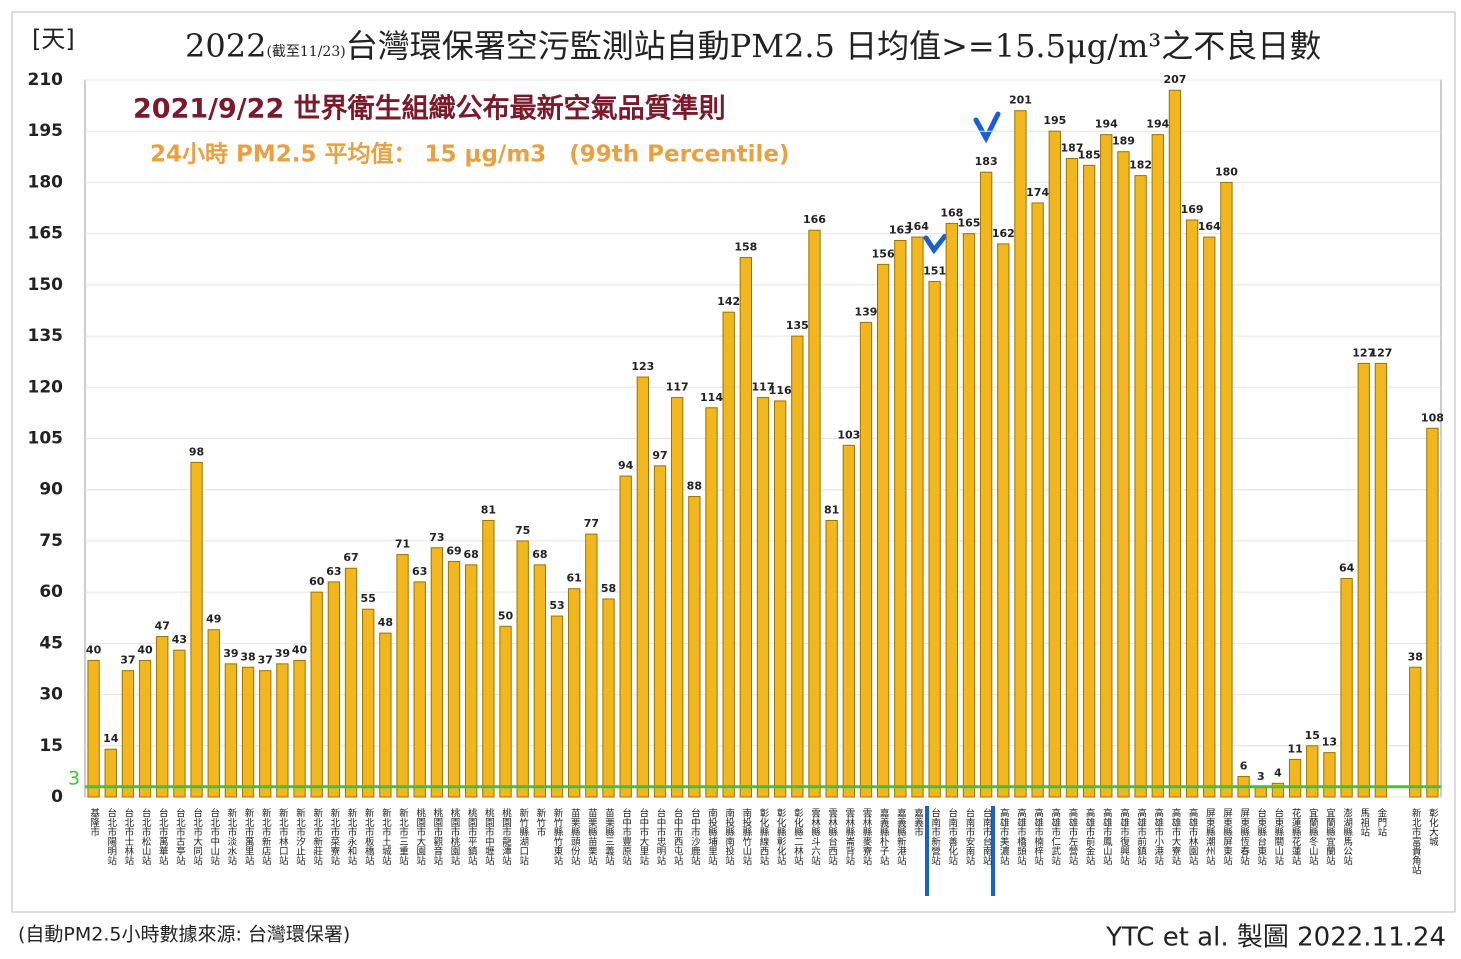  What do you see at coordinates (214, 836) in the screenshot?
I see `x-tick-label: 台北市中山站` at bounding box center [214, 836].